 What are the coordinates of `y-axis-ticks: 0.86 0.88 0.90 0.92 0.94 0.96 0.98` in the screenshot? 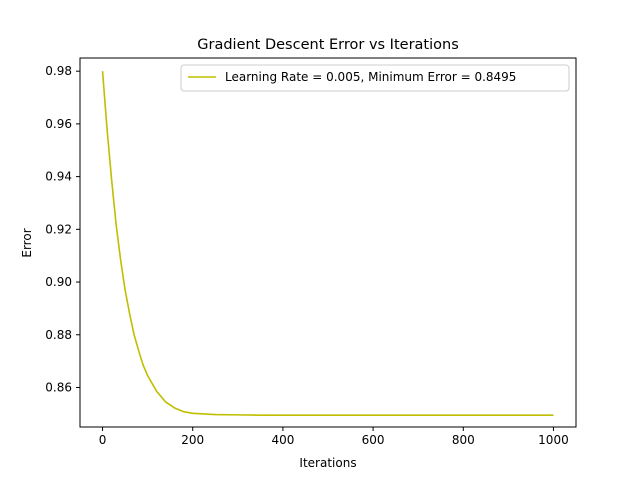 It's located at (62, 229).